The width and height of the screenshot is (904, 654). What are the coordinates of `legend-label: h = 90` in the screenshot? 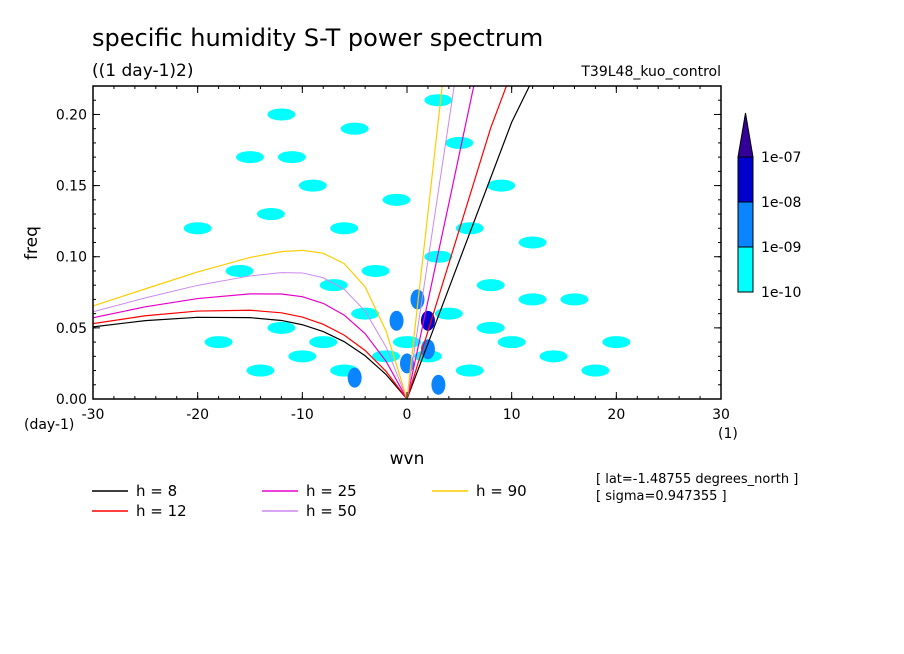 It's located at (501, 491).